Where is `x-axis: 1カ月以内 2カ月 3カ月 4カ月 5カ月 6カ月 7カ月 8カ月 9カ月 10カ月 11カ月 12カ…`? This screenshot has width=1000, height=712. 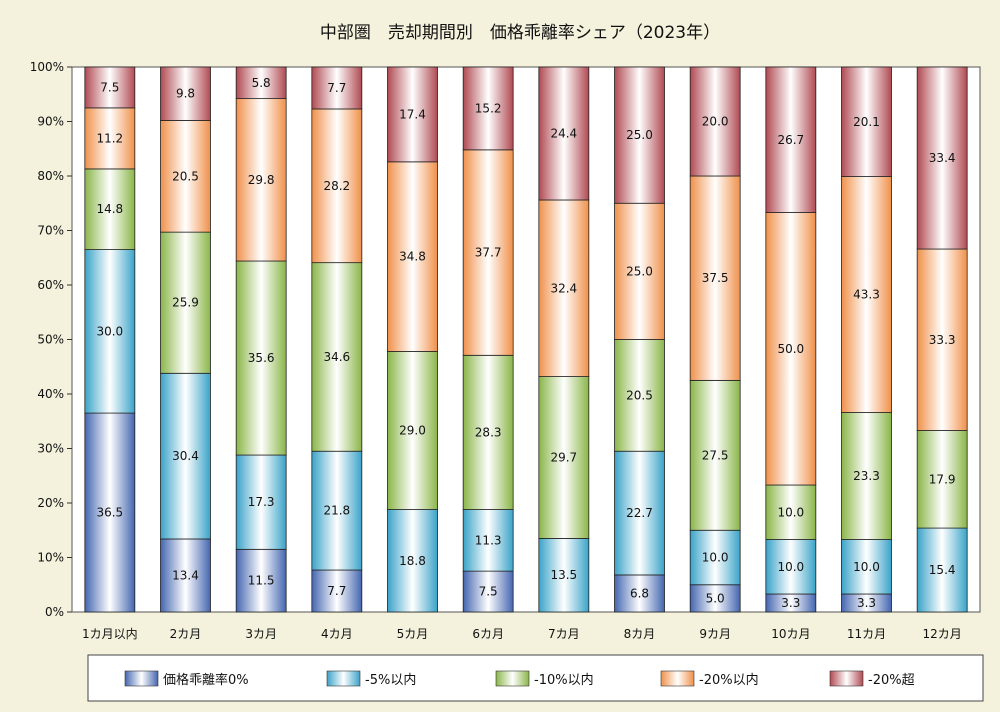 x-axis: 1カ月以内 2カ月 3カ月 4カ月 5カ月 6カ月 7カ月 8カ月 9カ月 10カ月 11カ月 12カ… is located at coordinates (522, 634).